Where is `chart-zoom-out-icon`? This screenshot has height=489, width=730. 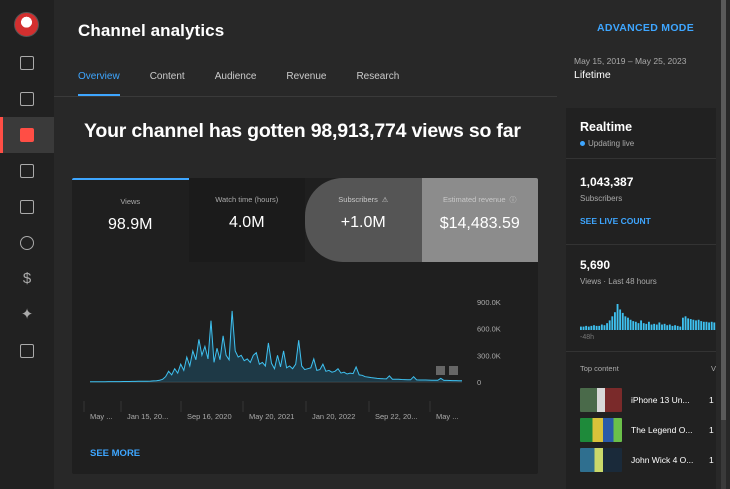
chart-zoom-out-icon is located at coordinates (440, 370).